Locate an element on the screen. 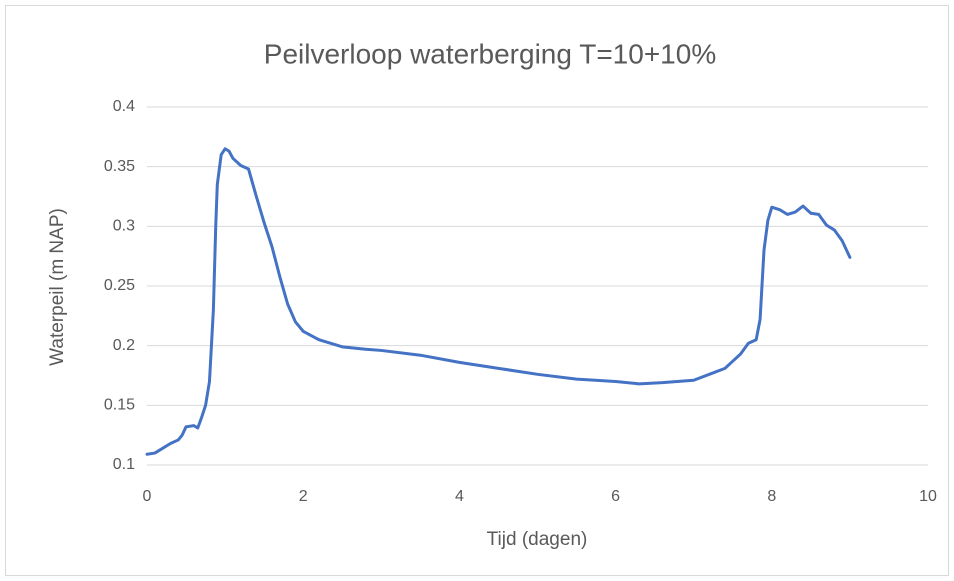 This screenshot has width=954, height=581. x-tick-label: 6 is located at coordinates (615, 496).